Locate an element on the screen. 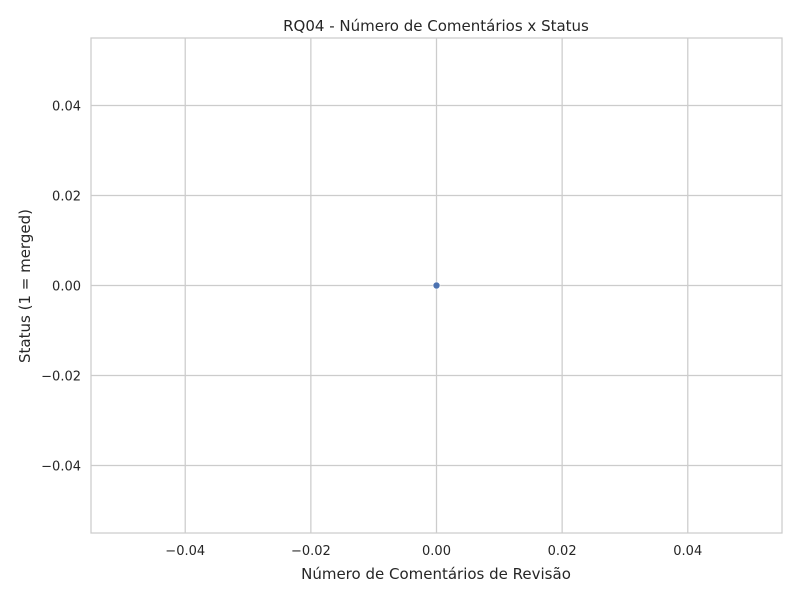 The height and width of the screenshot is (600, 800). chart-title: RQ04 - Número de Comentários x Status is located at coordinates (436, 26).